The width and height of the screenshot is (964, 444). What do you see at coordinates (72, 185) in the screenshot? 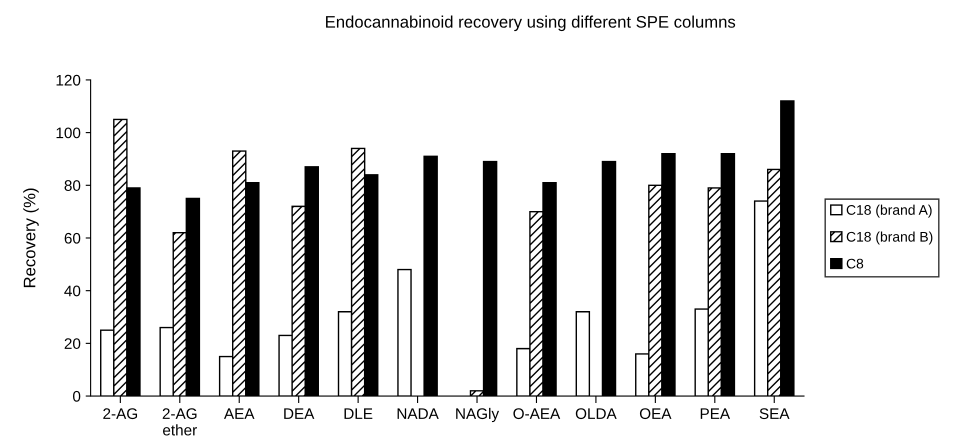
I see `y-tick-label: 80` at bounding box center [72, 185].